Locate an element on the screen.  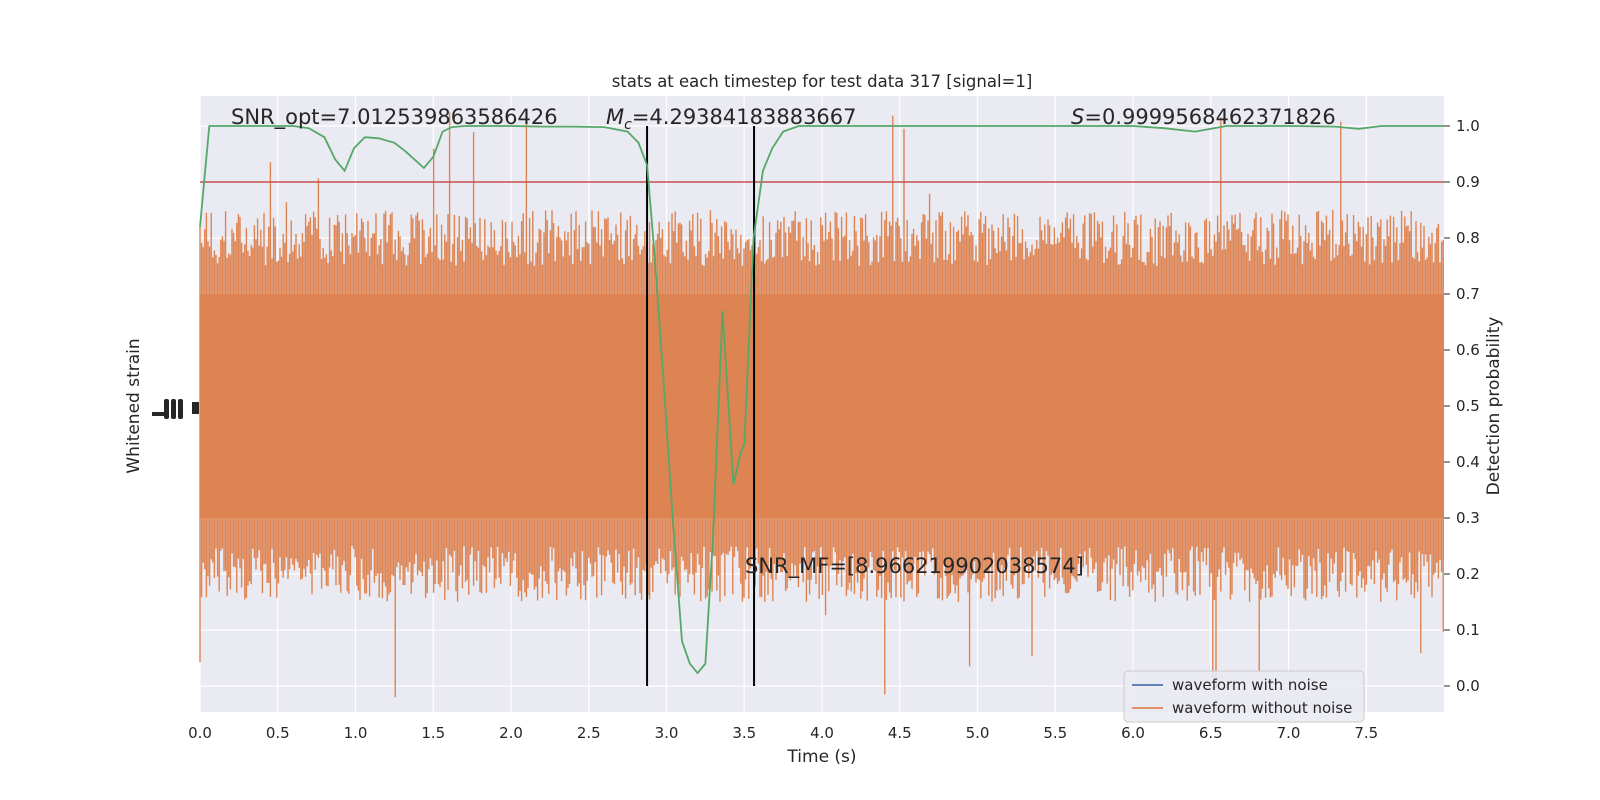
x-tick-label: 6.0 is located at coordinates (1133, 733).